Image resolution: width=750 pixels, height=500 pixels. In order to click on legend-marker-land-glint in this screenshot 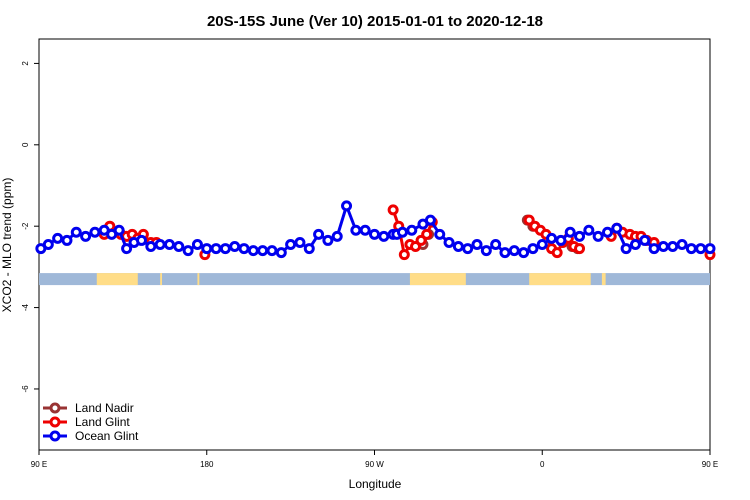, I will do `click(55, 422)`.